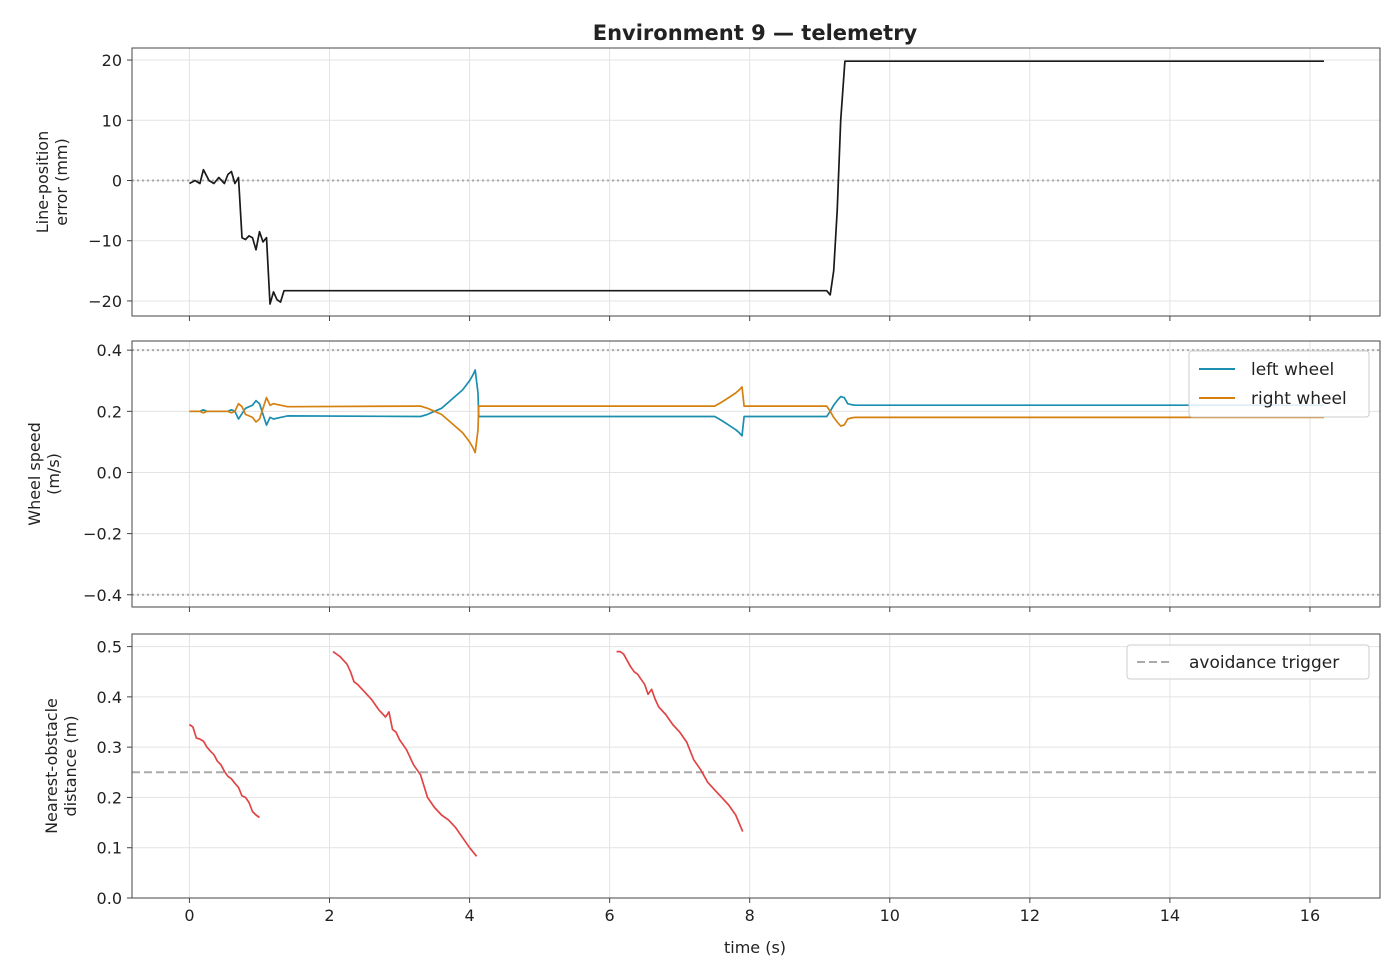 The height and width of the screenshot is (980, 1400). I want to click on y-axis-label-line: distance (m), so click(70, 766).